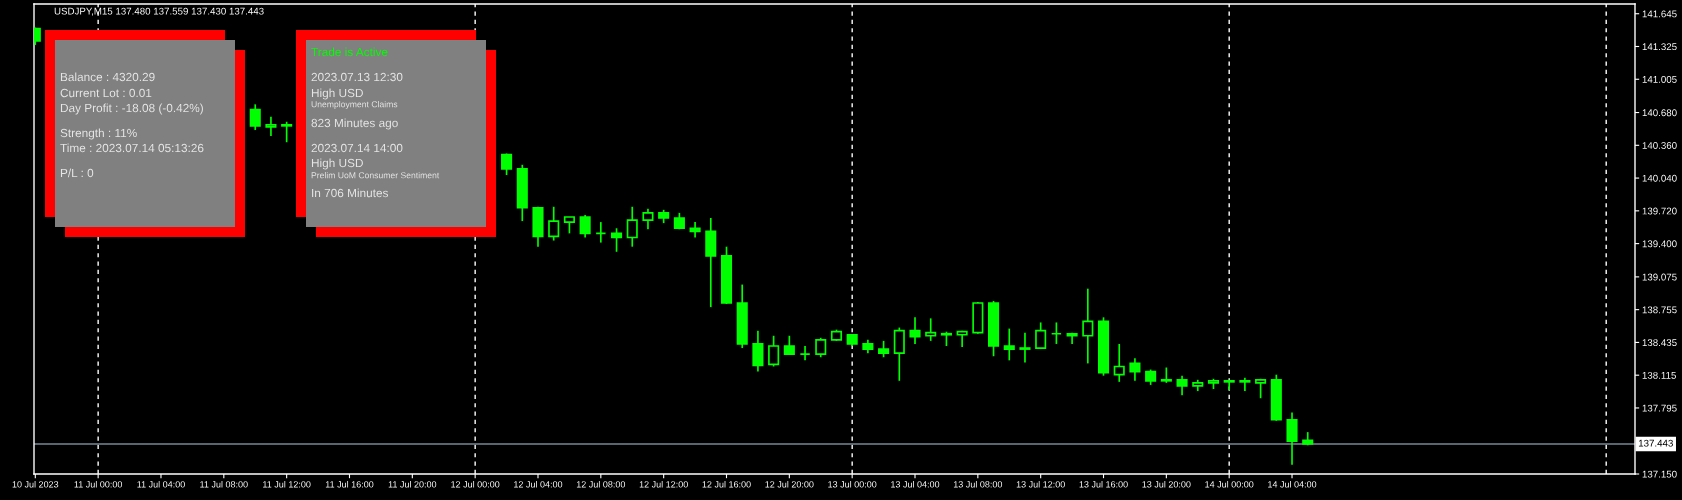 The height and width of the screenshot is (500, 1682). I want to click on x-tick-label: 14 Jul 04:00, so click(1292, 484).